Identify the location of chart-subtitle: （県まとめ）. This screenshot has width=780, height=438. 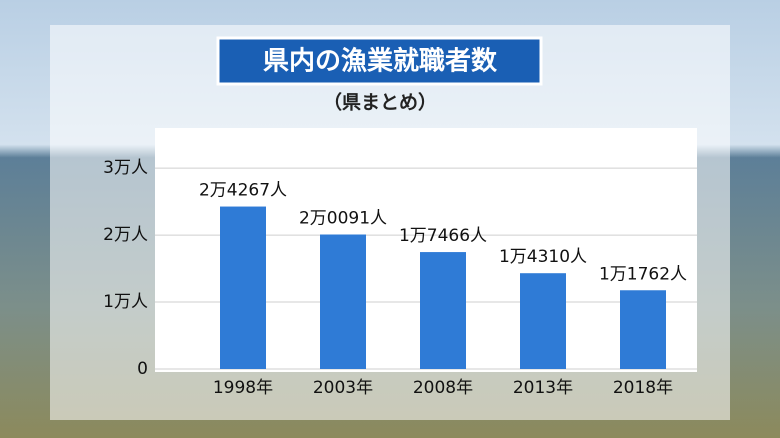
(380, 102).